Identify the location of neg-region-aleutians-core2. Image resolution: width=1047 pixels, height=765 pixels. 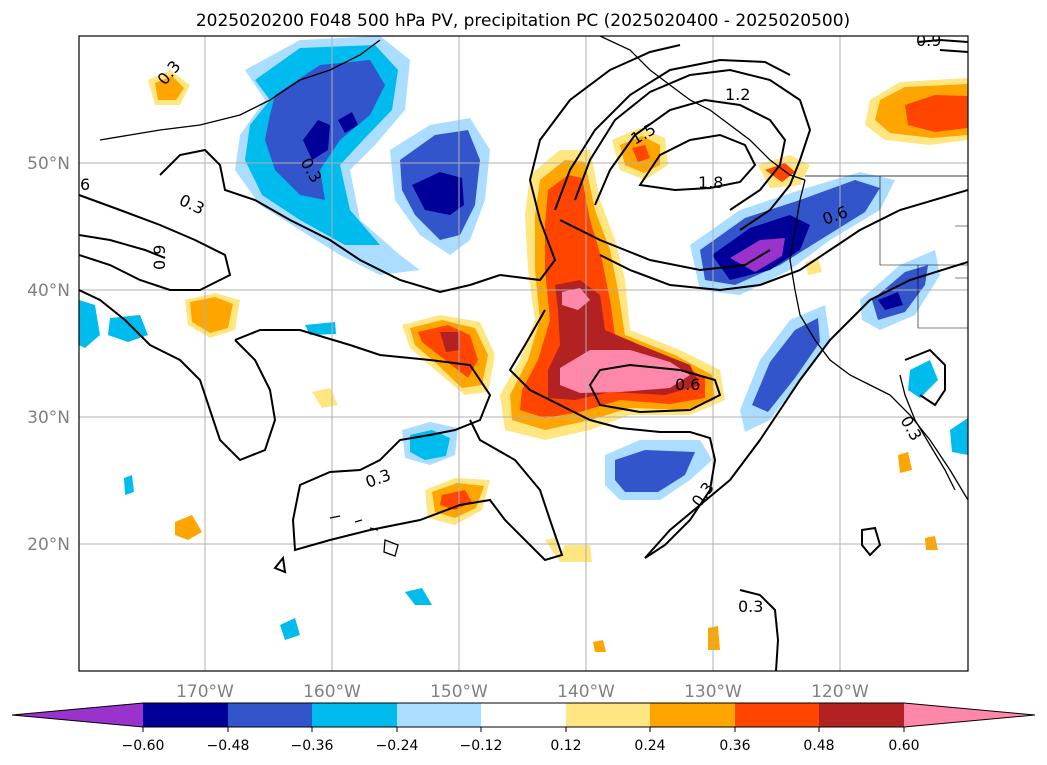
(348, 122).